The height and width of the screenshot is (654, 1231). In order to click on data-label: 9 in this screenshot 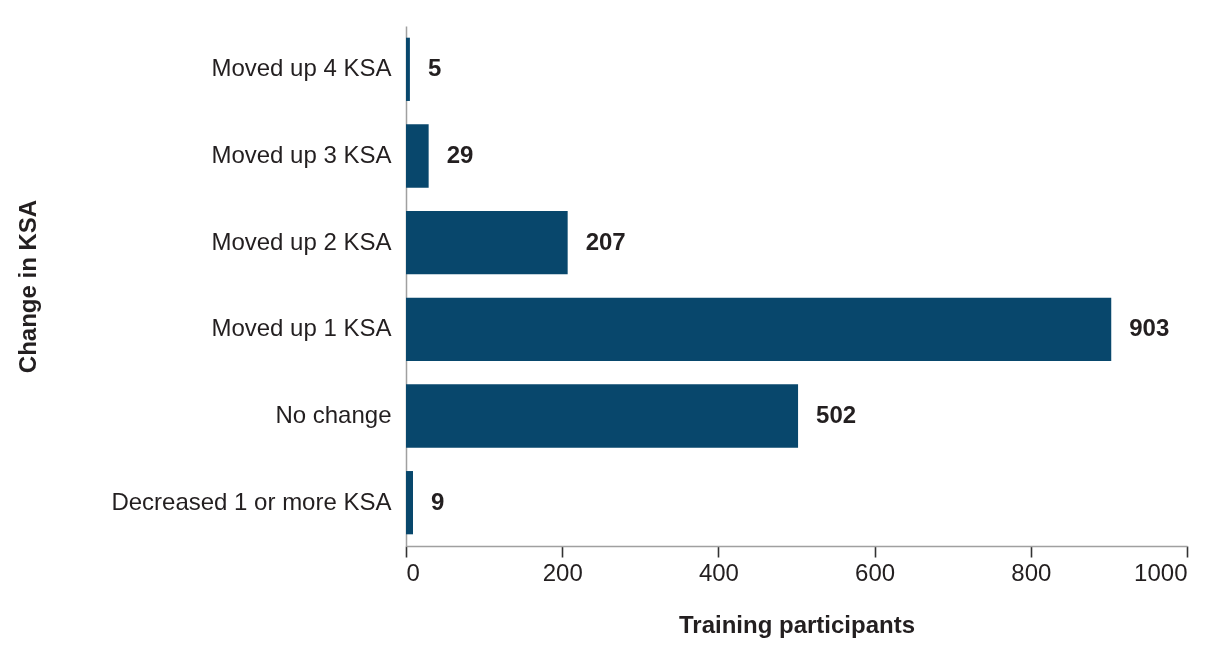, I will do `click(438, 501)`.